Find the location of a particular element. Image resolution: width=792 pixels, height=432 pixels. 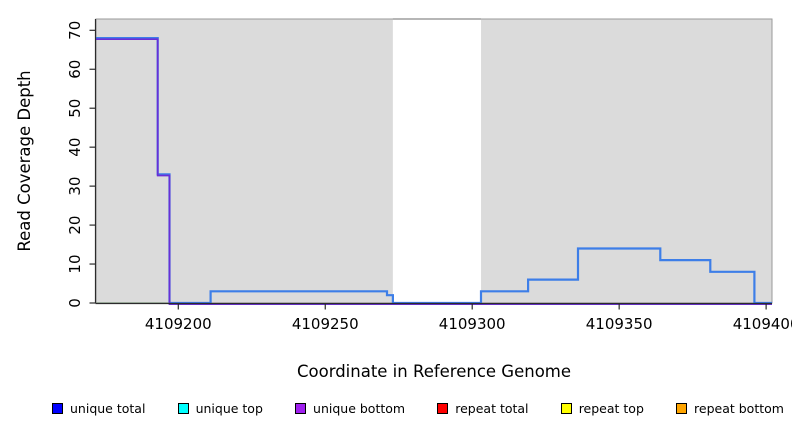

legend-label: repeat bottom is located at coordinates (739, 408).